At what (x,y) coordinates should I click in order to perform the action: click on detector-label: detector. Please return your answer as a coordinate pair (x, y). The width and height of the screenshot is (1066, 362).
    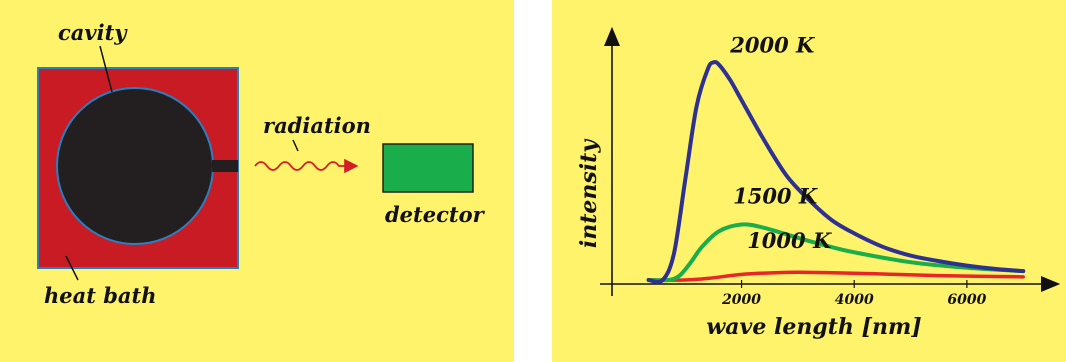
    Looking at the image, I should click on (435, 214).